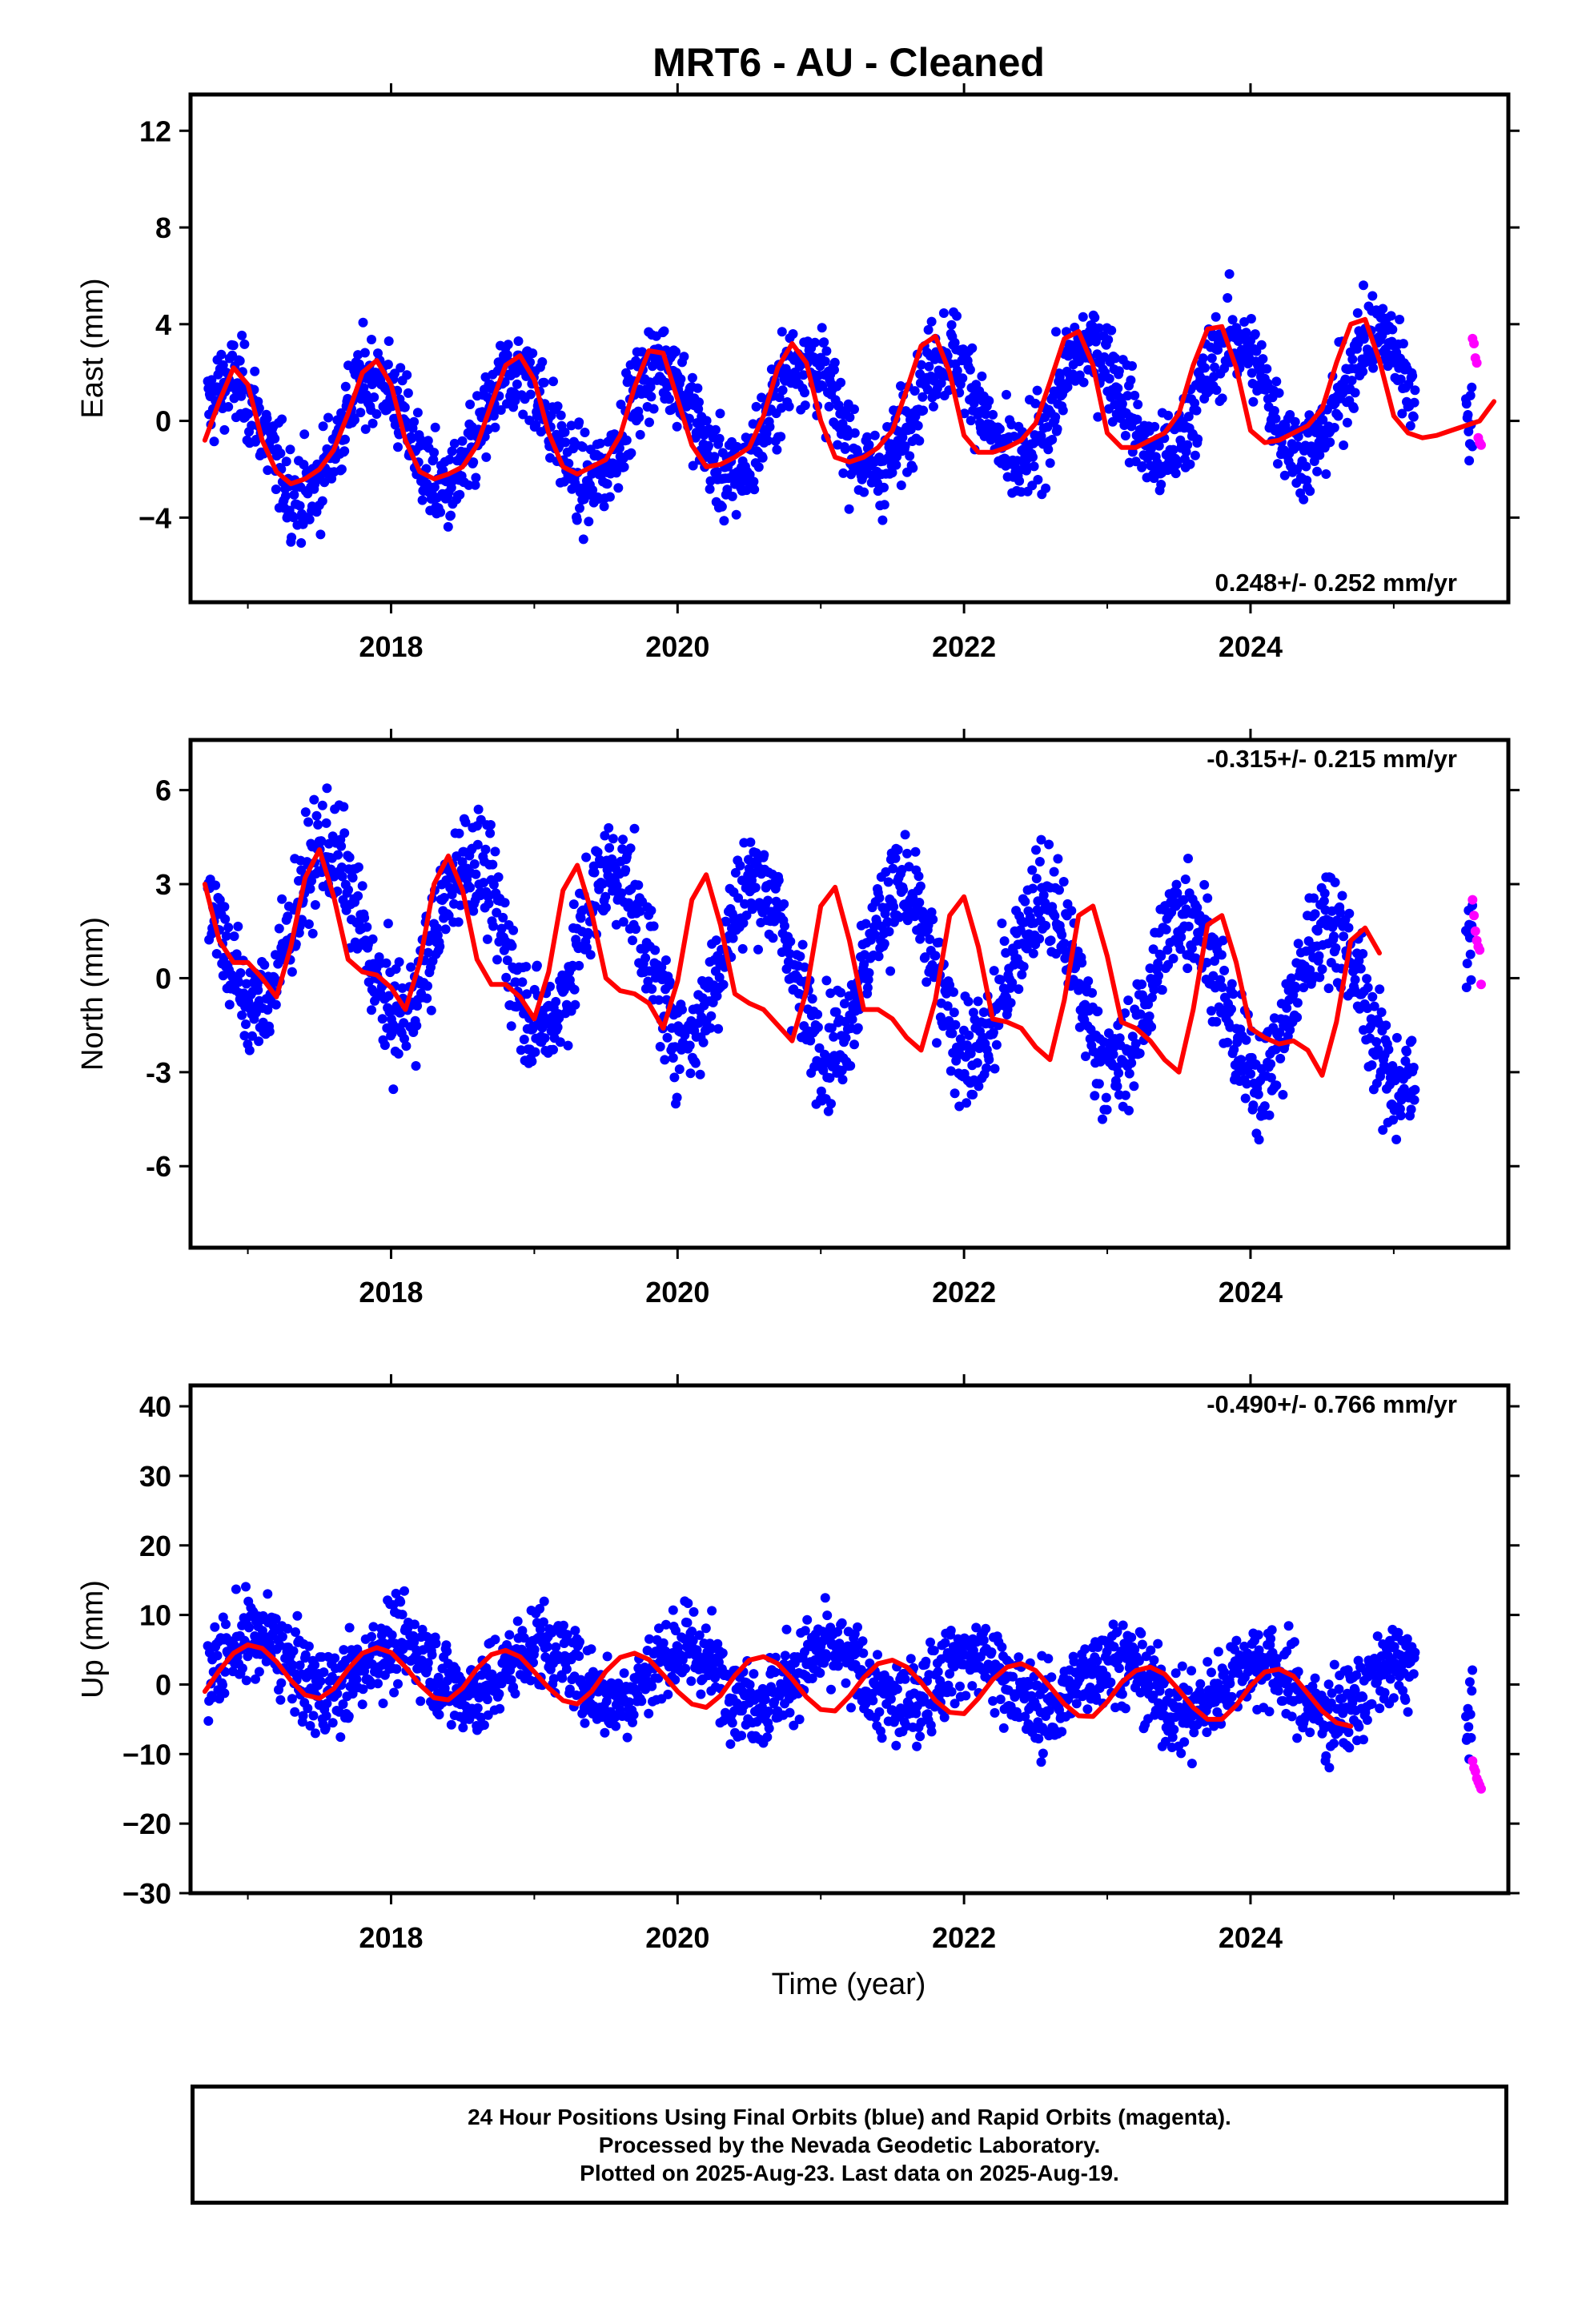 This screenshot has width=1582, height=2324. What do you see at coordinates (93, 348) in the screenshot?
I see `east-y-axis-label: East (mm)` at bounding box center [93, 348].